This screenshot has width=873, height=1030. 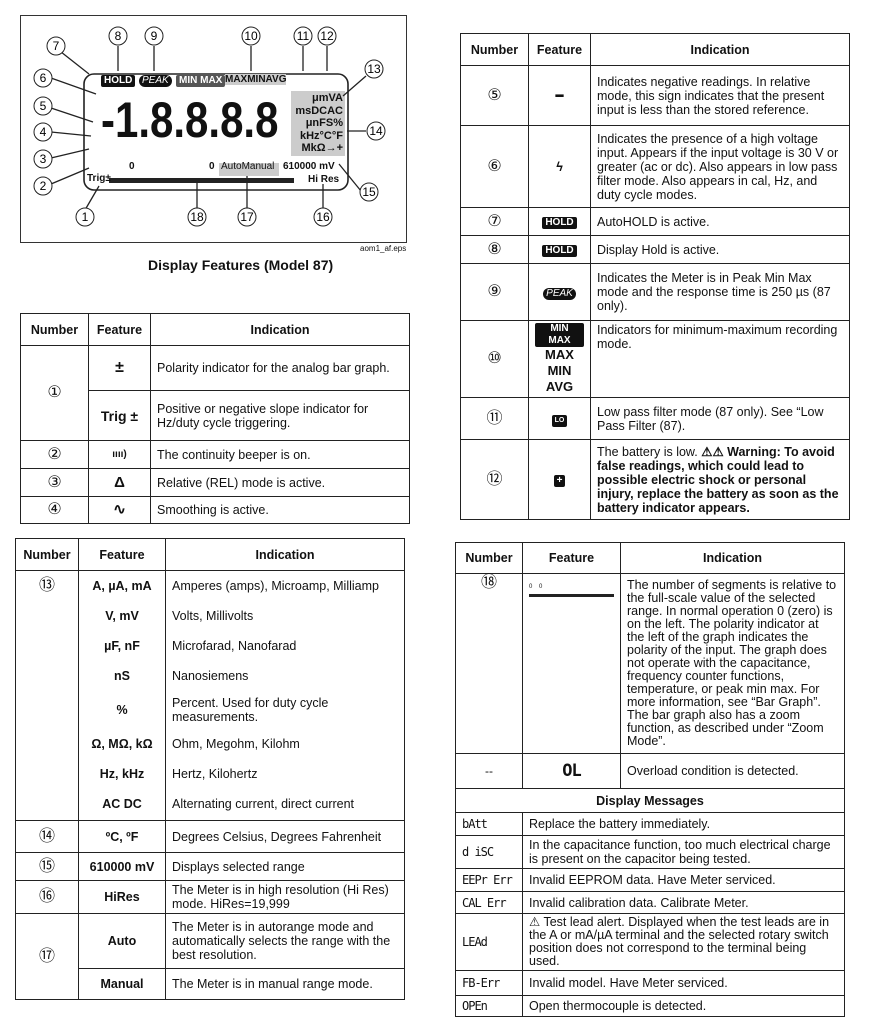 I want to click on row-number: ⑰, so click(x=47, y=956).